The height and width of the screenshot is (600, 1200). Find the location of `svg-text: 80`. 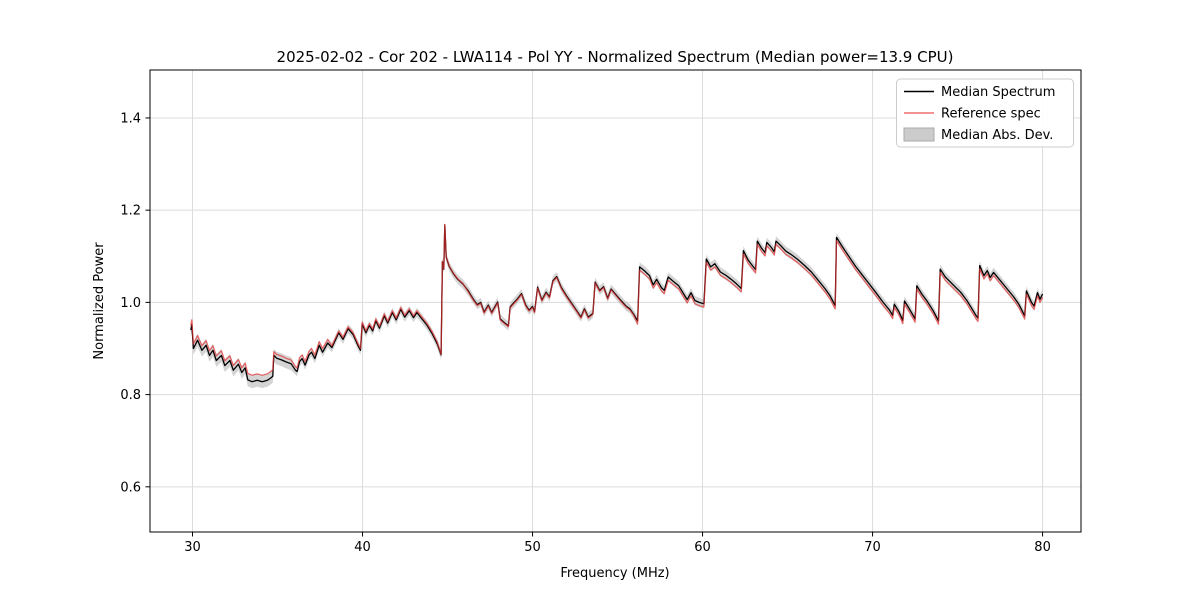

svg-text: 80 is located at coordinates (1042, 547).